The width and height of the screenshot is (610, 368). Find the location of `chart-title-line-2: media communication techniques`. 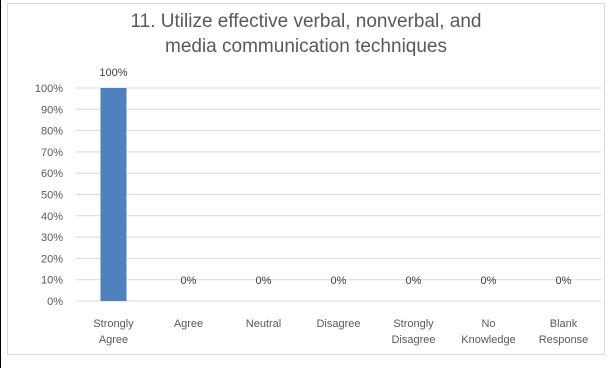

chart-title-line-2: media communication techniques is located at coordinates (306, 46).